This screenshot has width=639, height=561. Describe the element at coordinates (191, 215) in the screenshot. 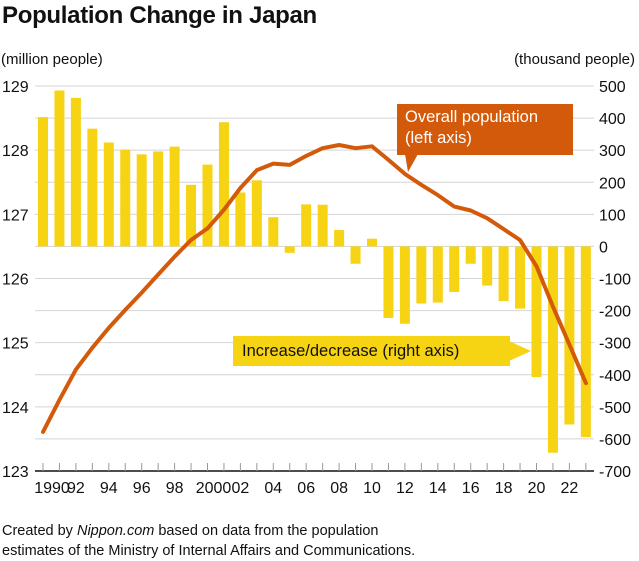

I see `bar-1999` at that location.